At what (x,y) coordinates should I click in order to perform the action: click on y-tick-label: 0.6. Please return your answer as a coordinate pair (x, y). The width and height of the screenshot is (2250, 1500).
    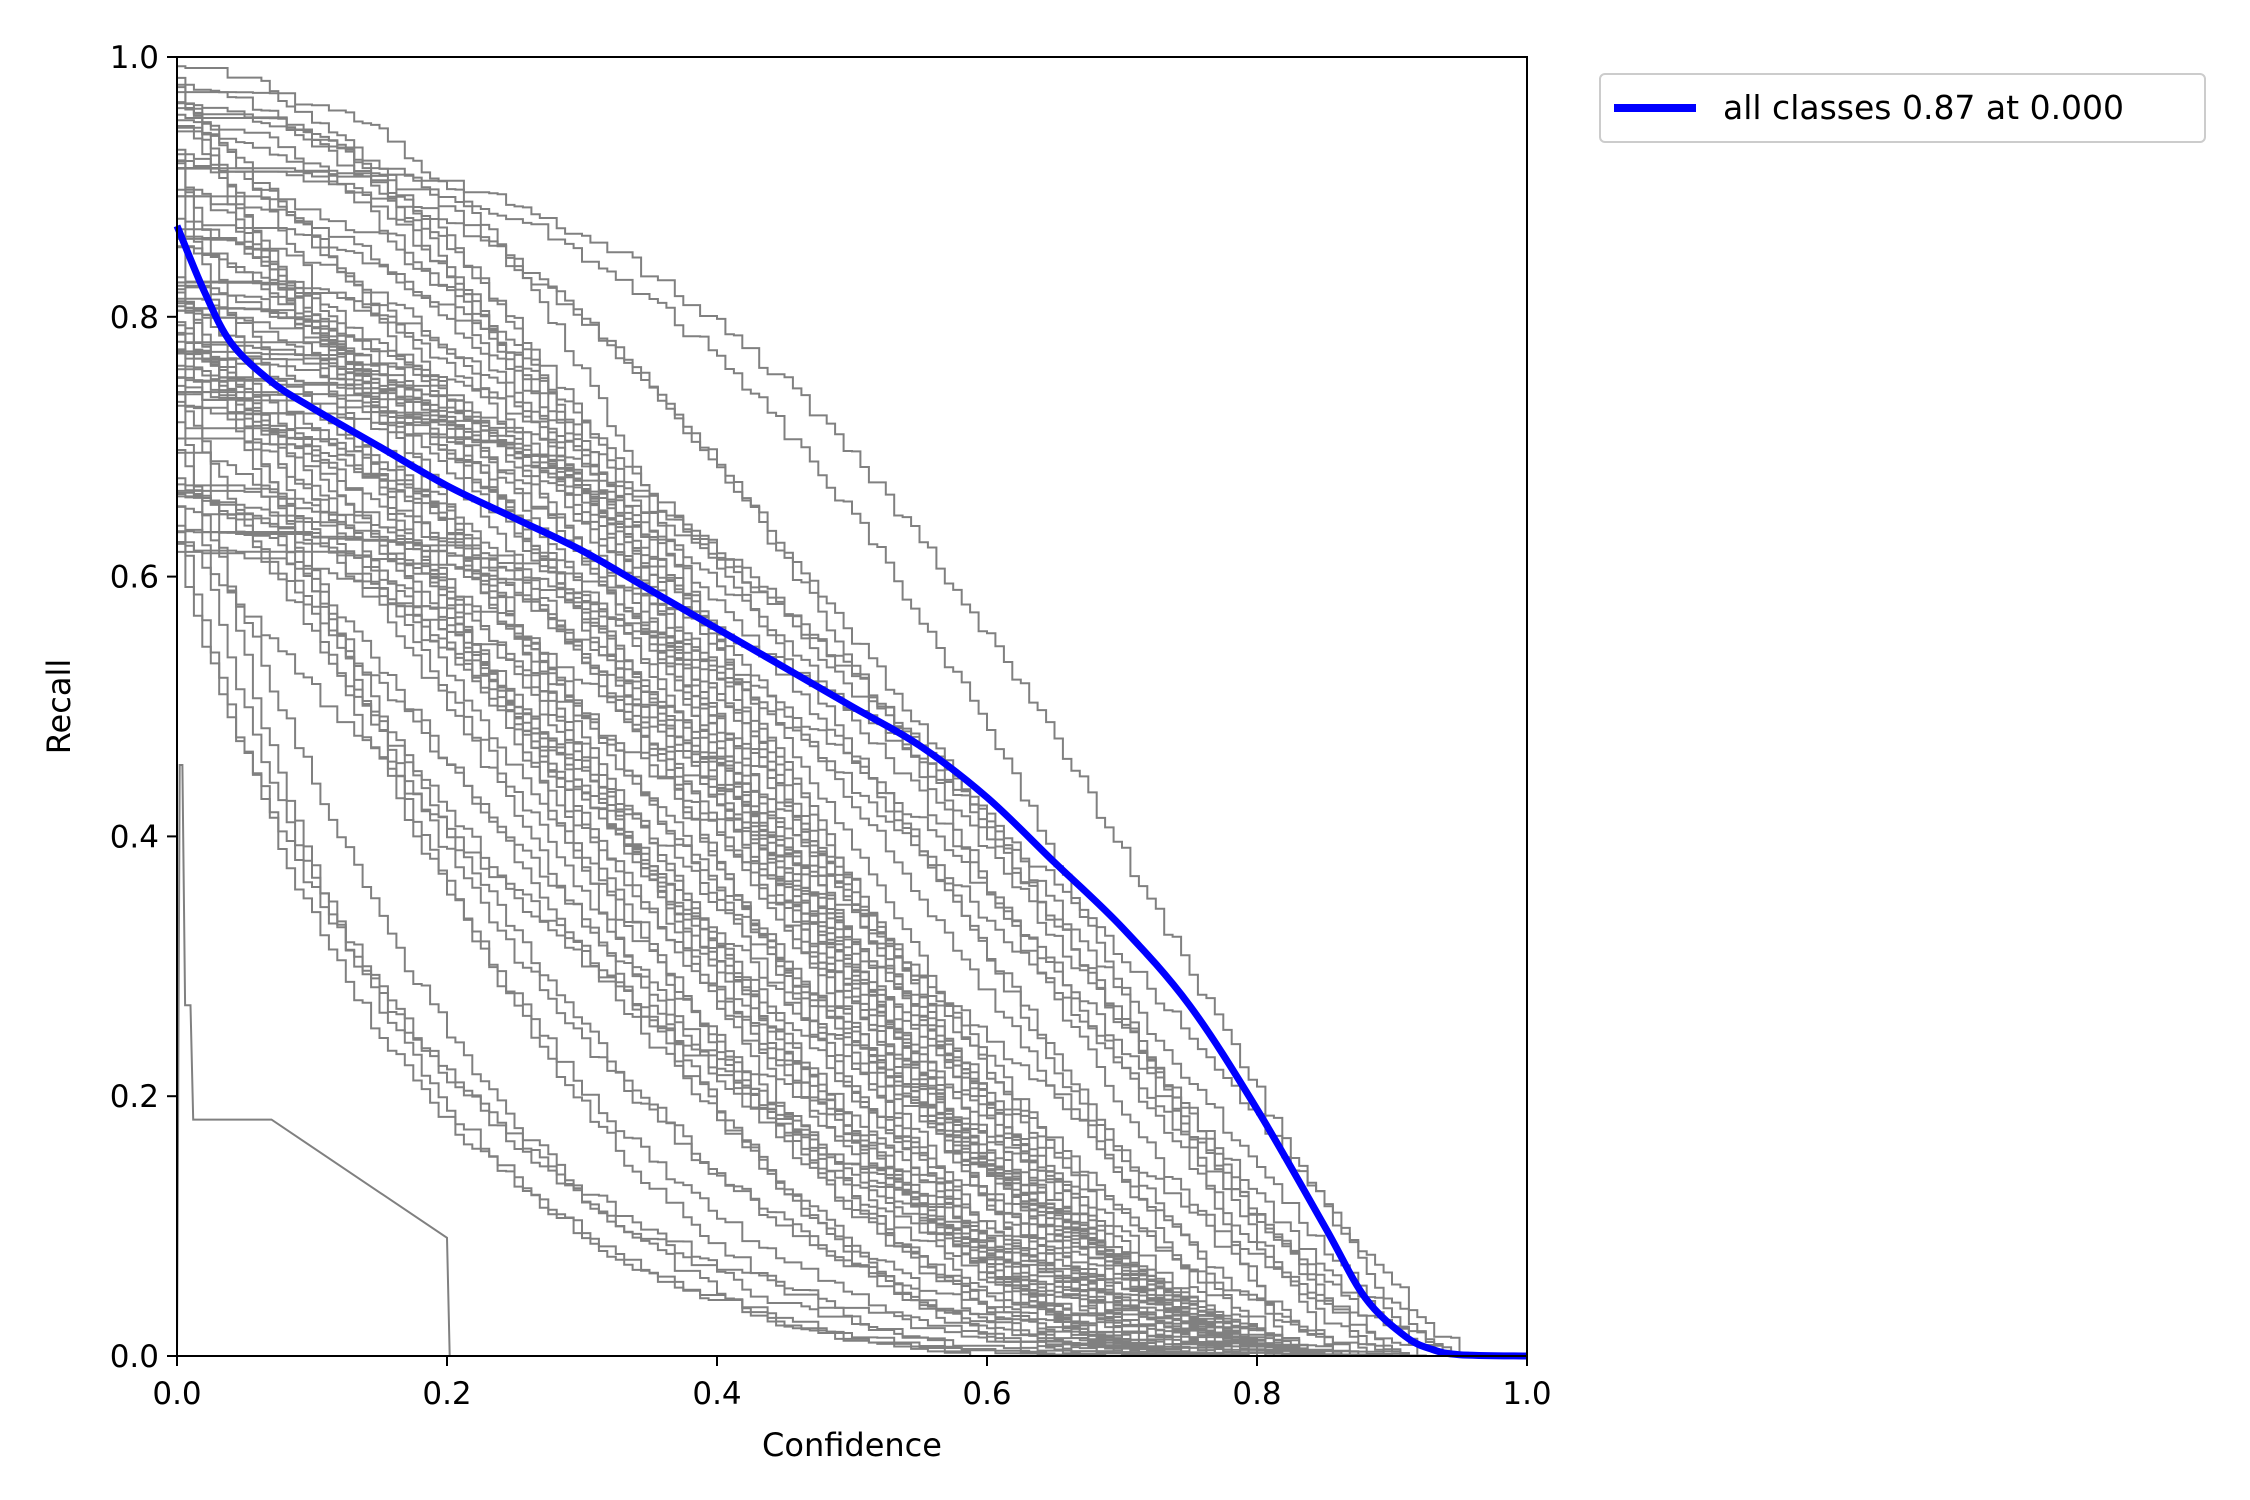
    Looking at the image, I should click on (134, 578).